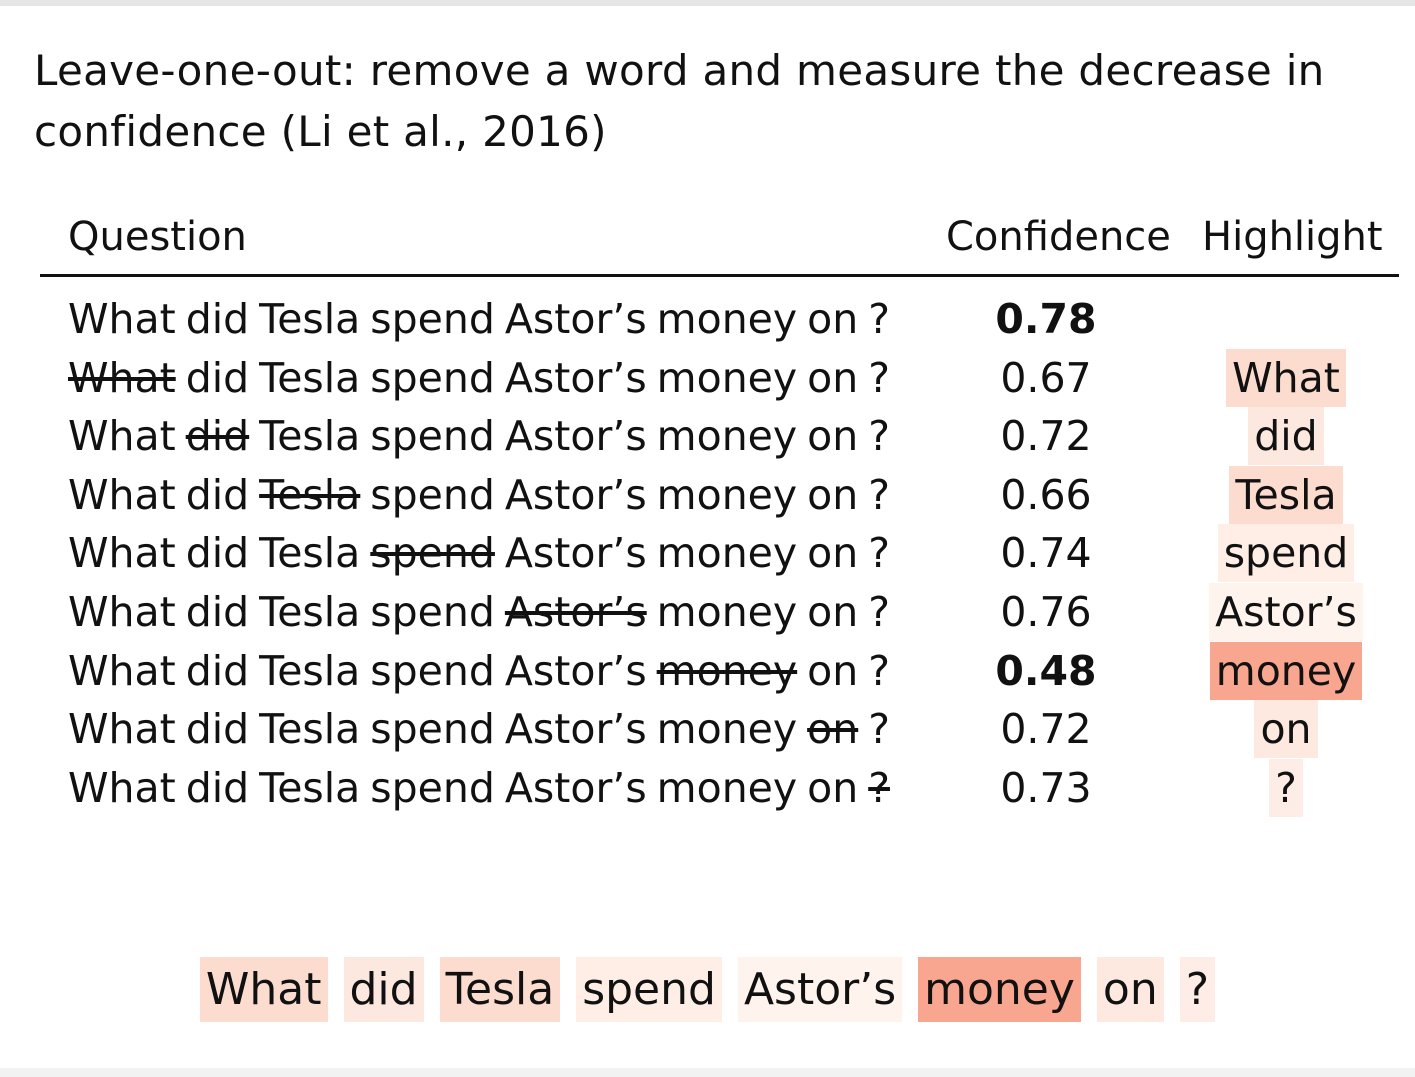 The height and width of the screenshot is (1077, 1415). I want to click on removed-word: Astor’s, so click(575, 612).